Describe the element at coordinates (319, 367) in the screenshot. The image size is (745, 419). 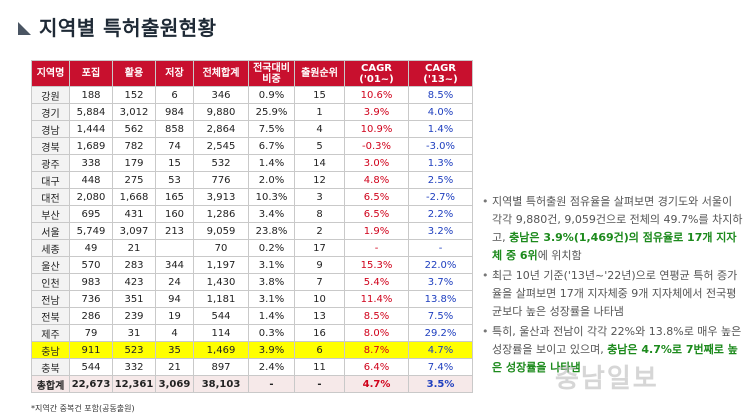
I see `table-cell: 11` at that location.